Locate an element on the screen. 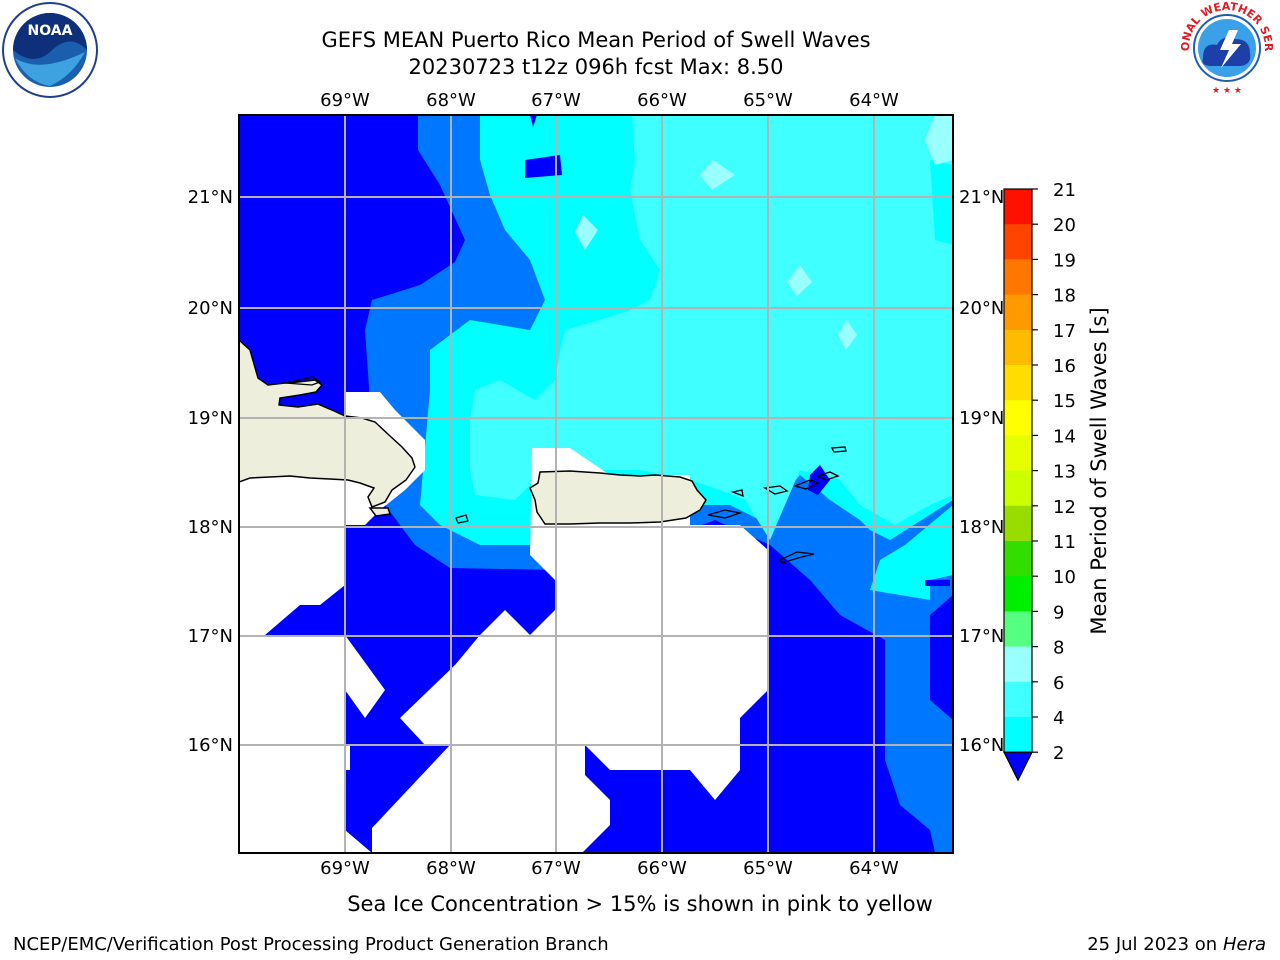 The width and height of the screenshot is (1280, 960). footer-date: 25 Jul 2023 on Hera is located at coordinates (1176, 944).